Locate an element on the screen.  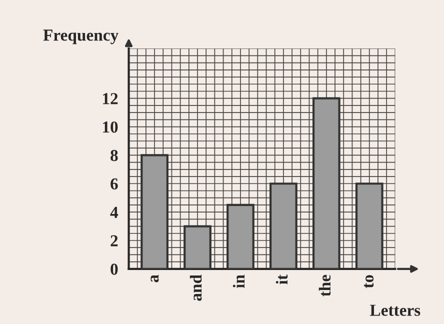
x-tick-label: it is located at coordinates (282, 279).